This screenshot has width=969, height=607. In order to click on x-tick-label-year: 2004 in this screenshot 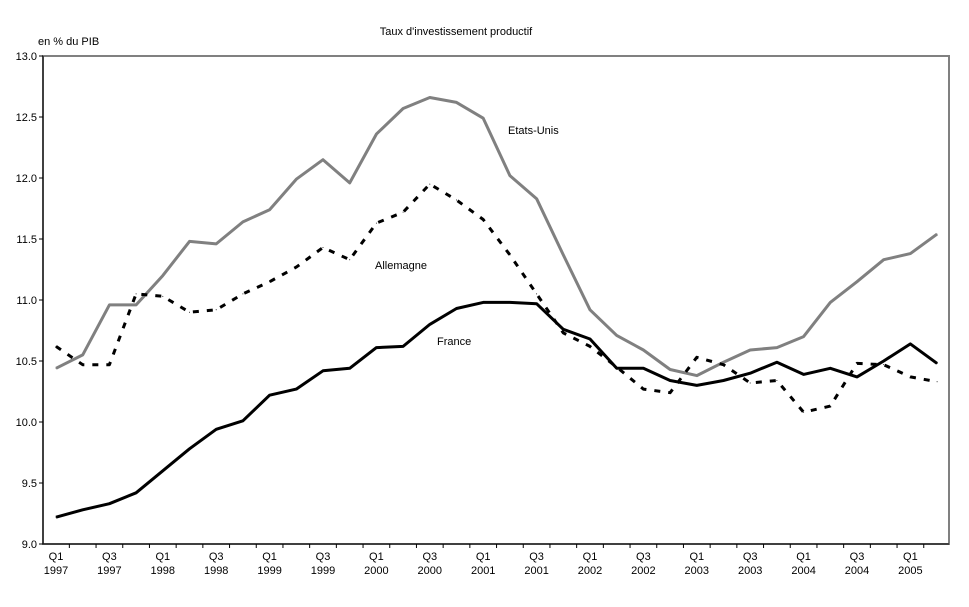, I will do `click(857, 571)`.